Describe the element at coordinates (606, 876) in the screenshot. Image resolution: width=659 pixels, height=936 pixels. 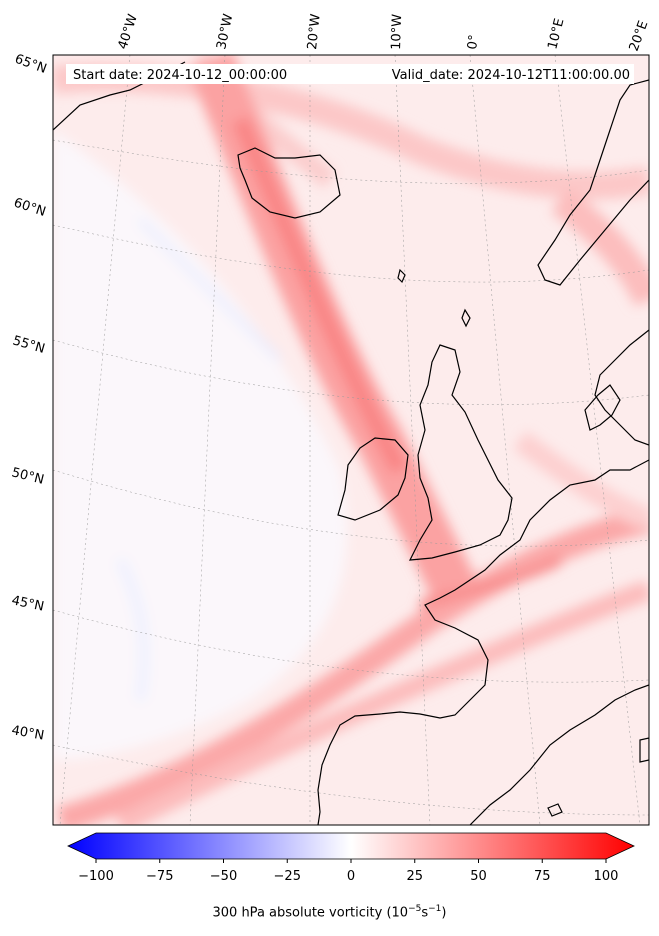
I see `colorbar-tick-label: 100` at that location.